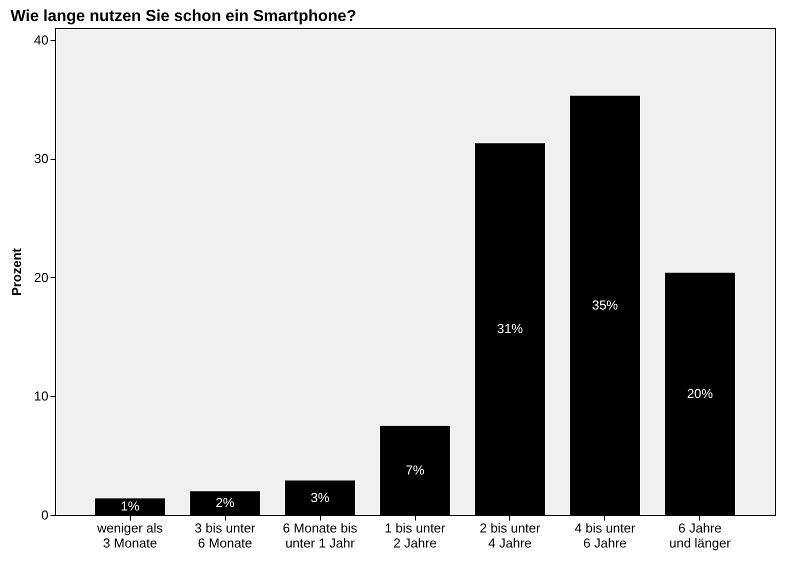 The width and height of the screenshot is (792, 569). I want to click on x-tick-label: 4 bis unter 6 Jahre, so click(605, 535).